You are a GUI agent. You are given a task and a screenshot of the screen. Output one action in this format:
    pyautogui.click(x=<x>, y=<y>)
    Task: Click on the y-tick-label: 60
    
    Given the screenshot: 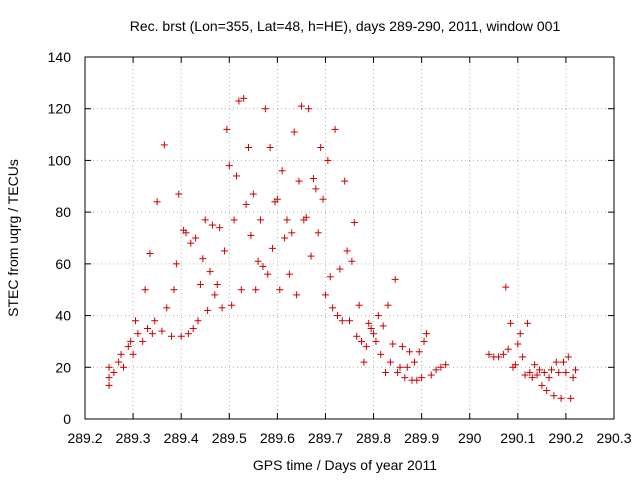 What is the action you would take?
    pyautogui.click(x=63, y=264)
    